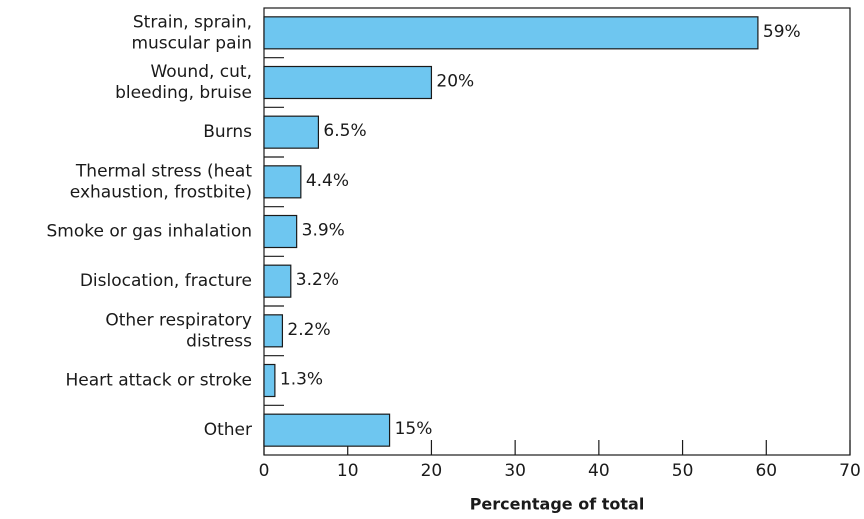 The height and width of the screenshot is (519, 864). I want to click on value-label: 3.2%, so click(317, 280).